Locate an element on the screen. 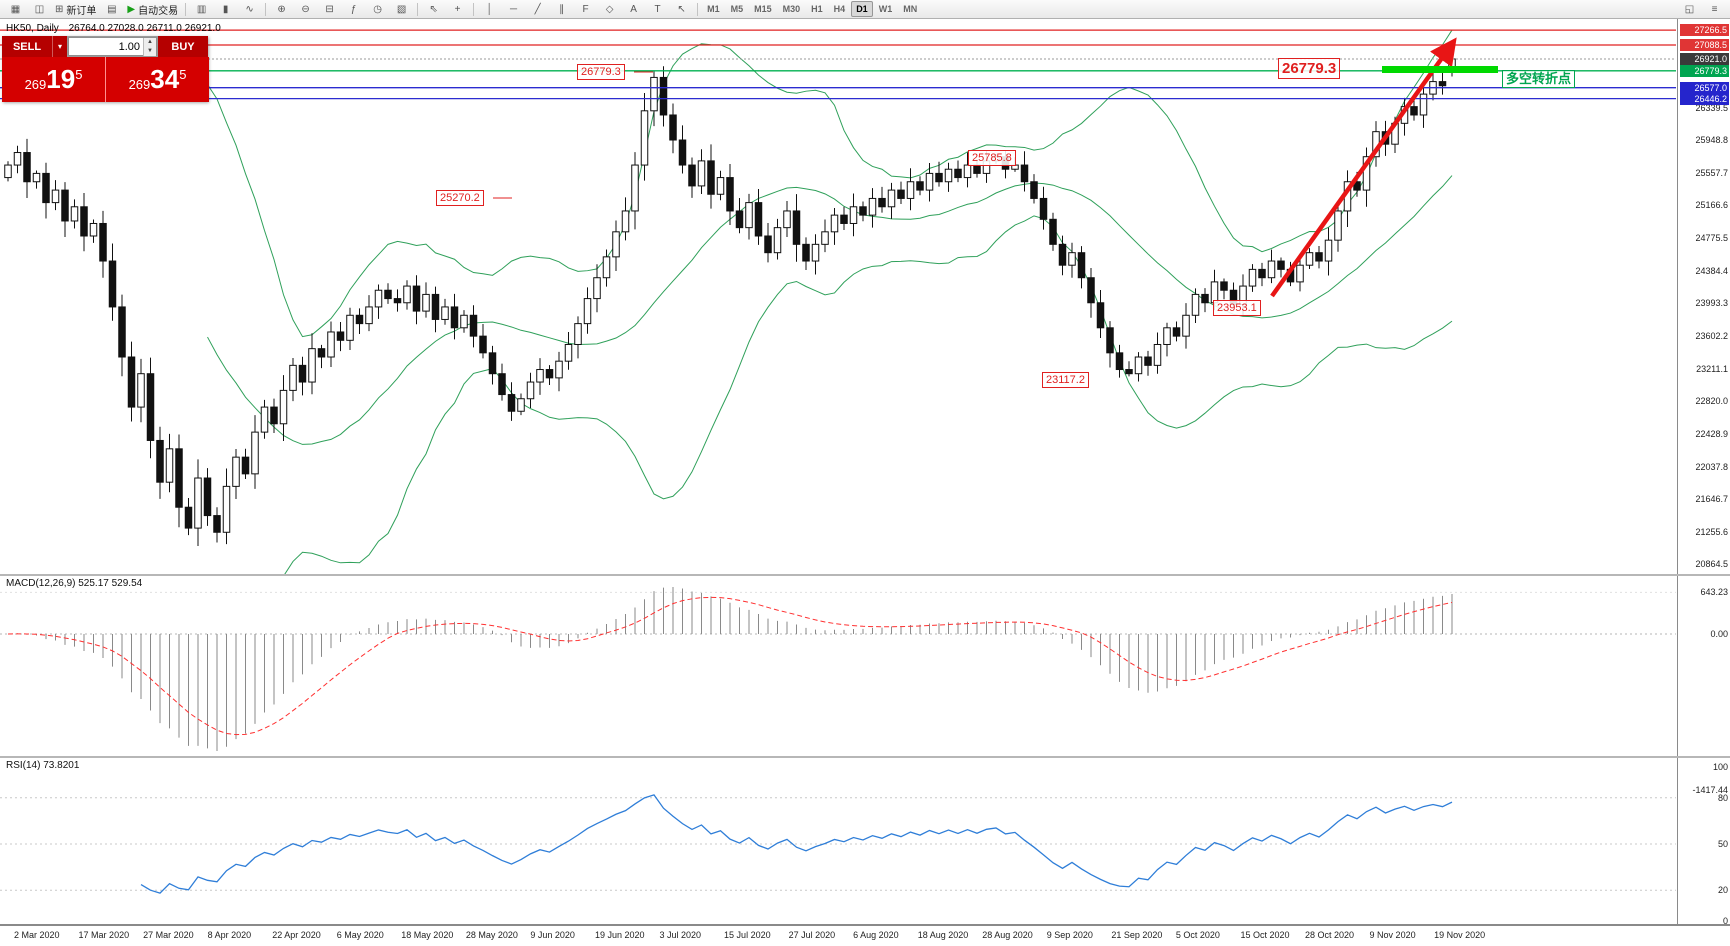 Image resolution: width=1730 pixels, height=946 pixels. buy-price-prefix: 269 is located at coordinates (139, 84).